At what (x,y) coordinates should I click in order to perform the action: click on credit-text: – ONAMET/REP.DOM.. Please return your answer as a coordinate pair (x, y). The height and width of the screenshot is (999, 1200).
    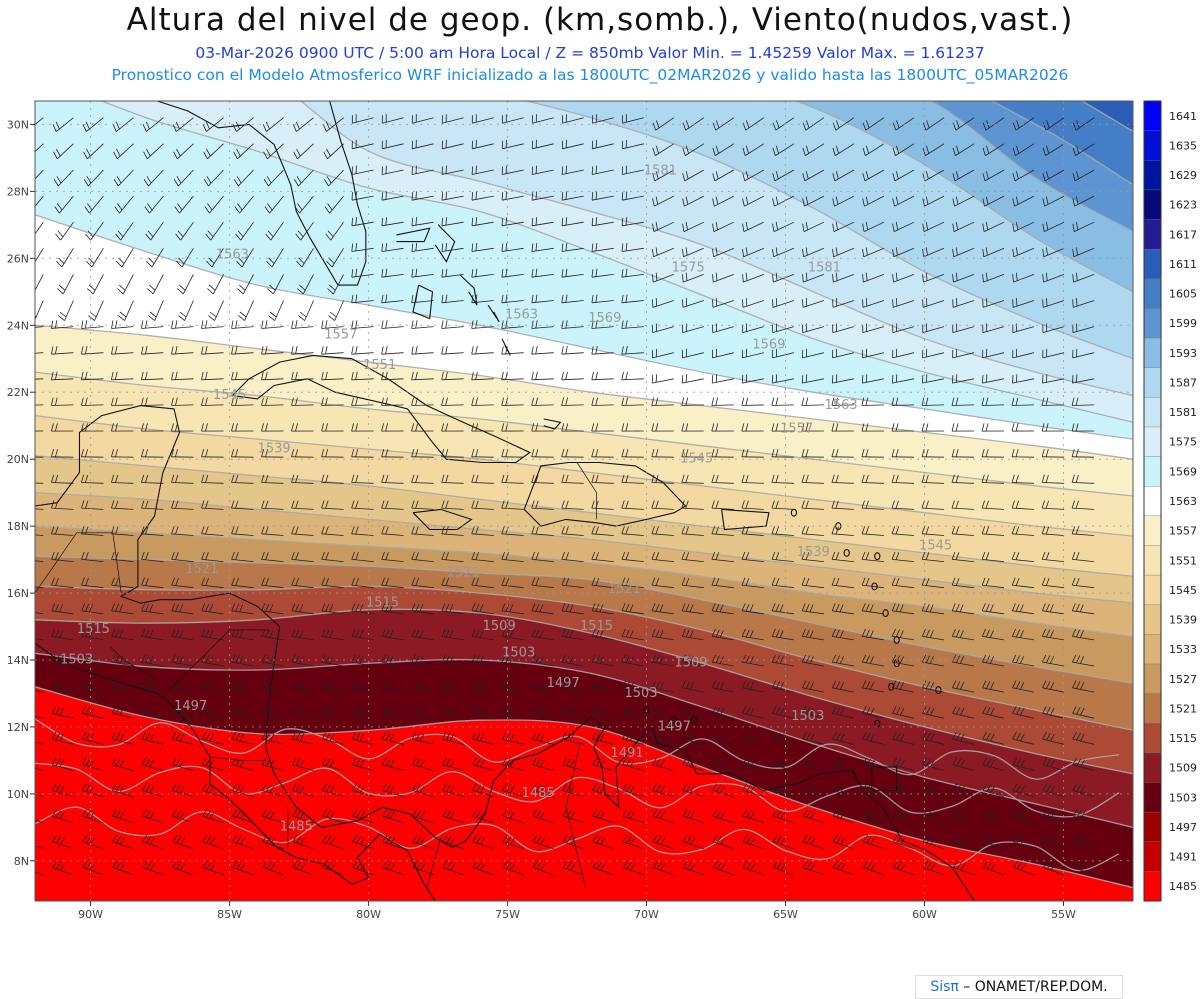
    Looking at the image, I should click on (1033, 987).